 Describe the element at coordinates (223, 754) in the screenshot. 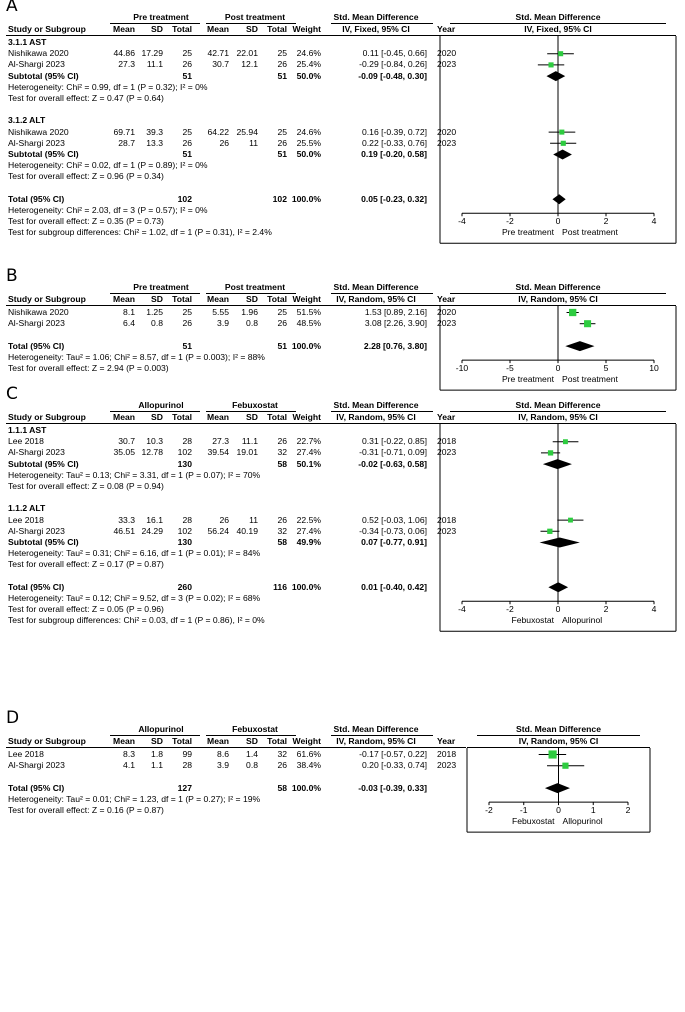

I see `study-m2: 8.6` at that location.